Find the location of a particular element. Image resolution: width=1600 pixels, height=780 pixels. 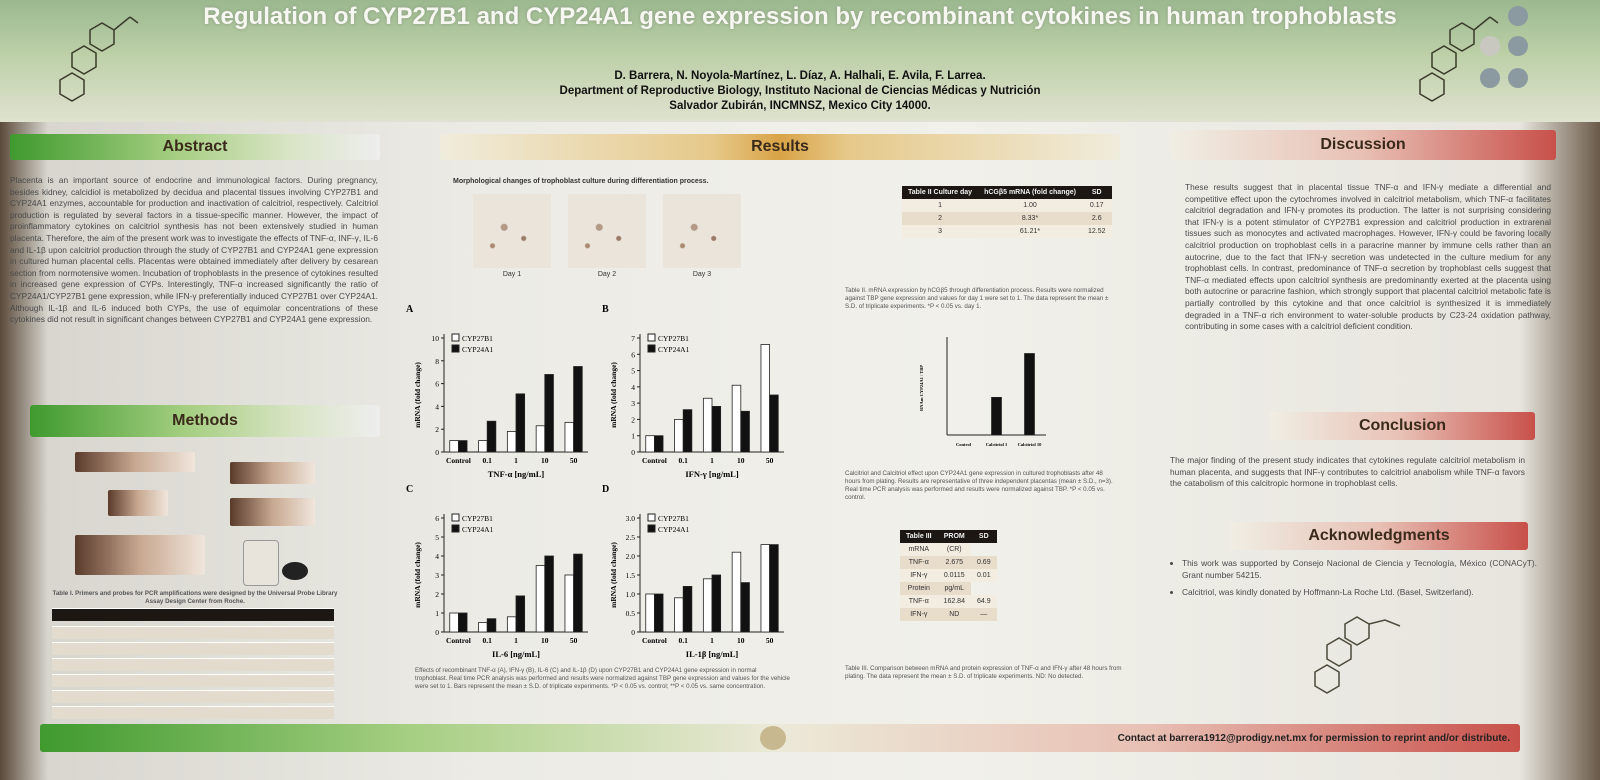

table-row is located at coordinates (193, 712).